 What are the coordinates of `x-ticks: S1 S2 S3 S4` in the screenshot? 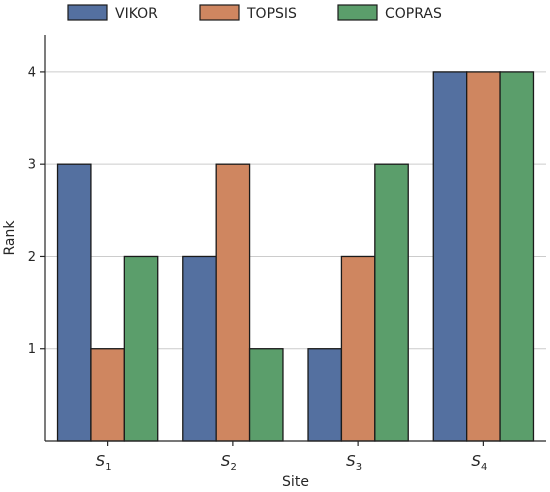 It's located at (291, 457).